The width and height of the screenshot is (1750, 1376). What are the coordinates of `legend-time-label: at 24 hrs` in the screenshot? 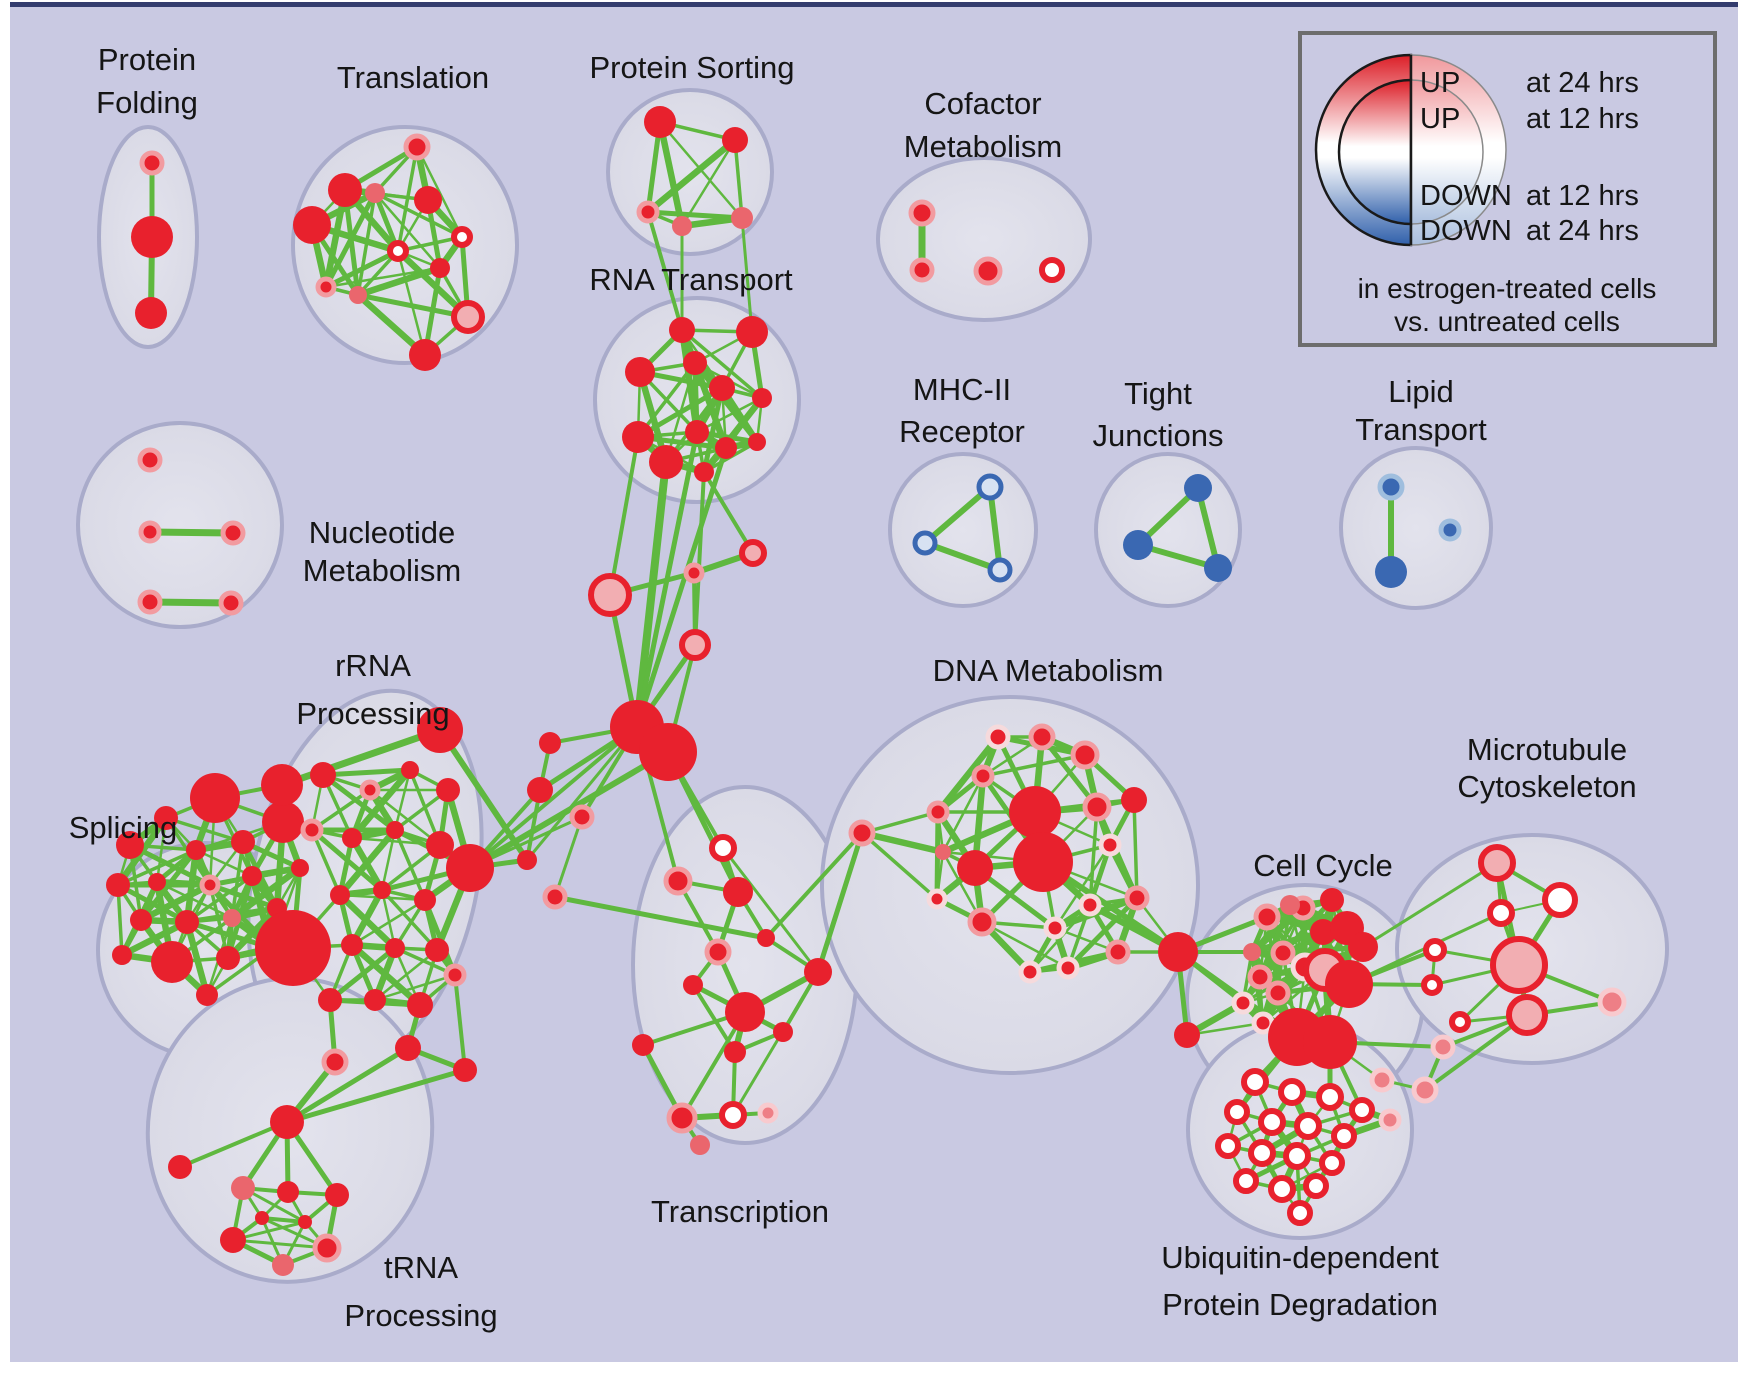 It's located at (1582, 83).